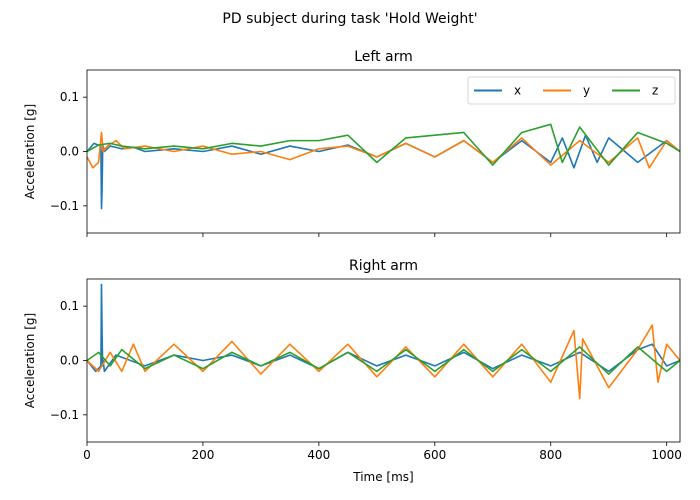  I want to click on chart-right-arm-ylabel: Acceleration [g], so click(30, 360).